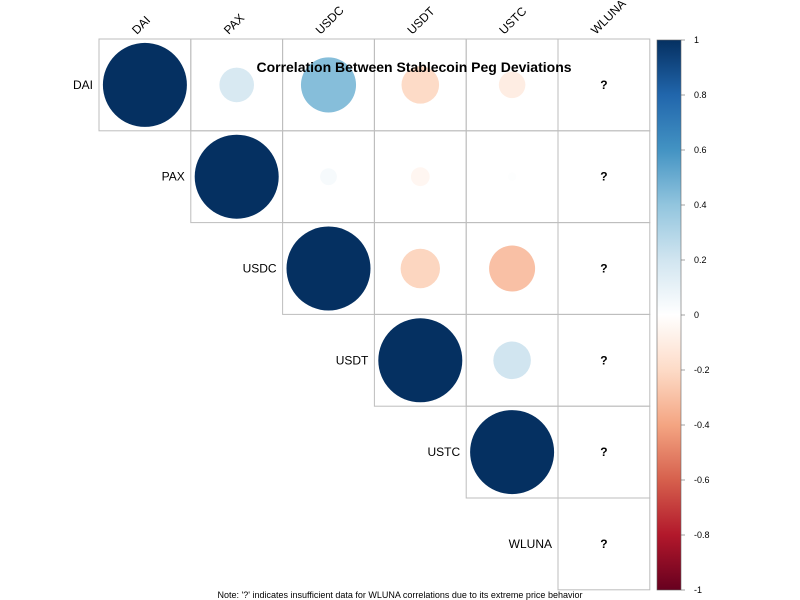  Describe the element at coordinates (698, 590) in the screenshot. I see `colorbar-tick-label: -1` at that location.